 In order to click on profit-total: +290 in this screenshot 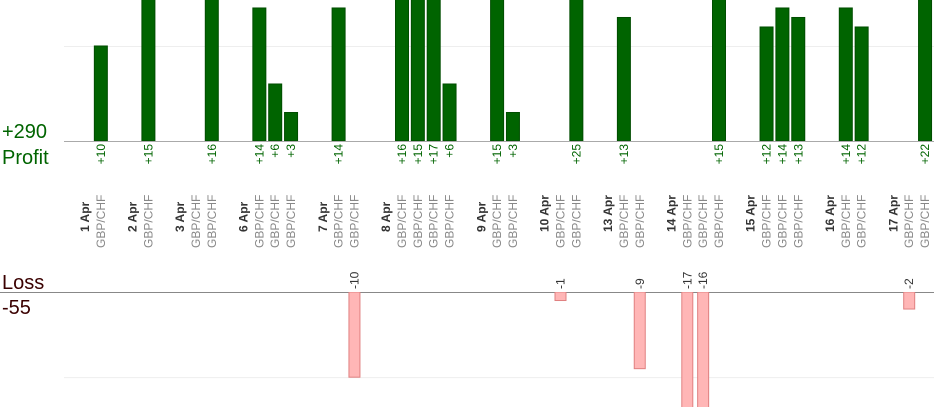, I will do `click(24, 132)`.